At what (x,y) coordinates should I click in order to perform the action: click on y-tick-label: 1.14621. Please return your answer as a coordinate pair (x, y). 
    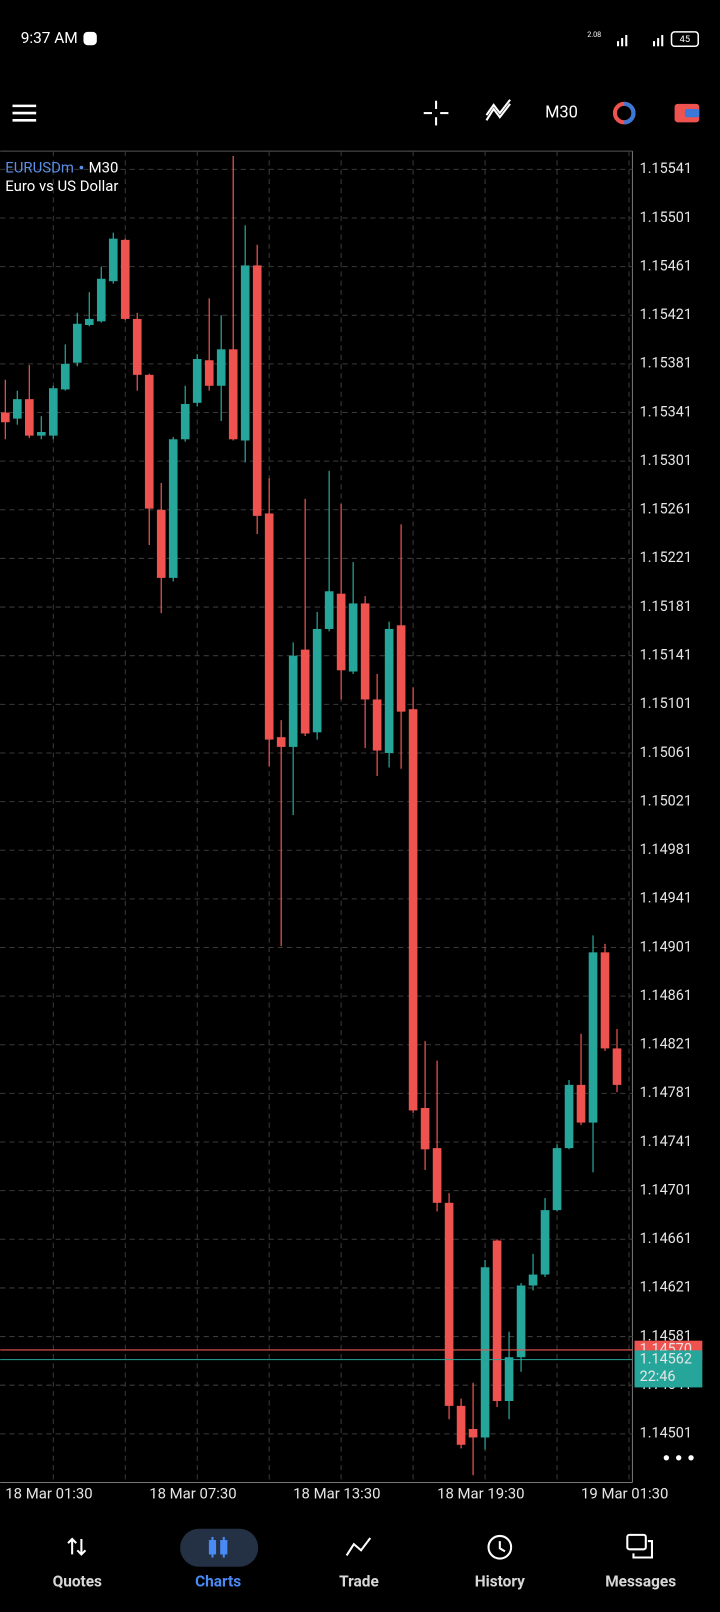
    Looking at the image, I should click on (666, 1287).